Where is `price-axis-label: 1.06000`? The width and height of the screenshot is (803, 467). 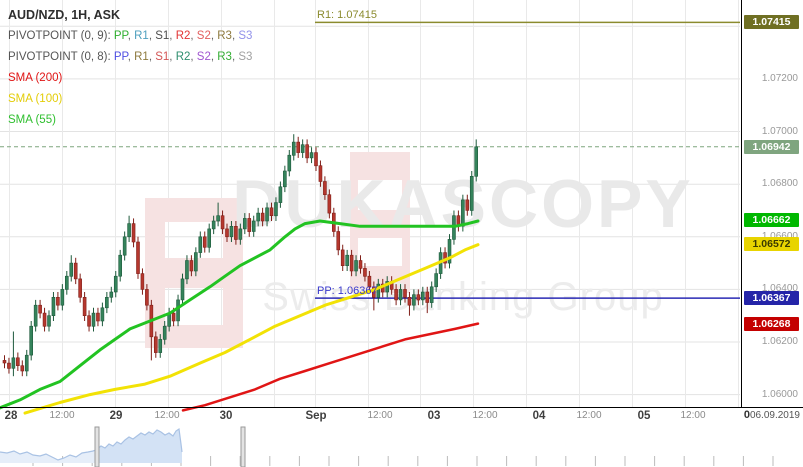
price-axis-label: 1.06000 is located at coordinates (779, 394).